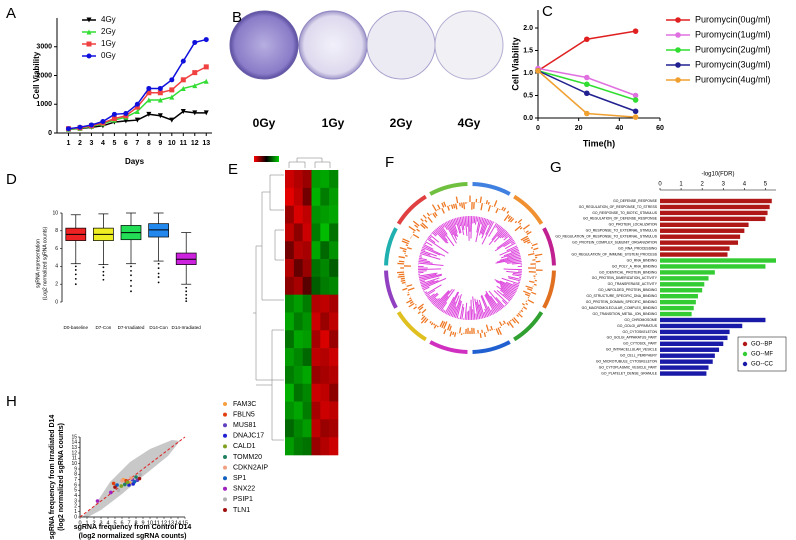 The width and height of the screenshot is (796, 540). What do you see at coordinates (11, 13) in the screenshot?
I see `panel-letter: A` at bounding box center [11, 13].